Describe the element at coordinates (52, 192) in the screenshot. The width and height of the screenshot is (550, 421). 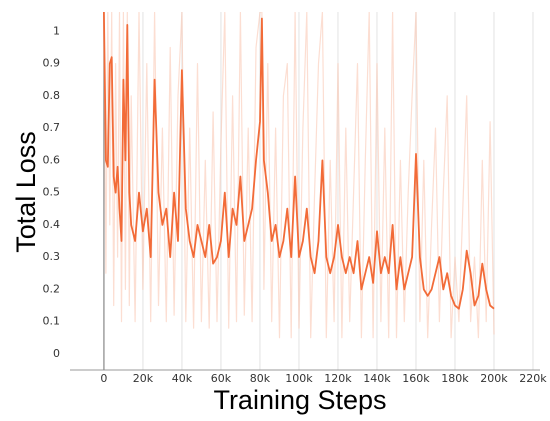
I see `y-tick-label: 0.5` at that location.